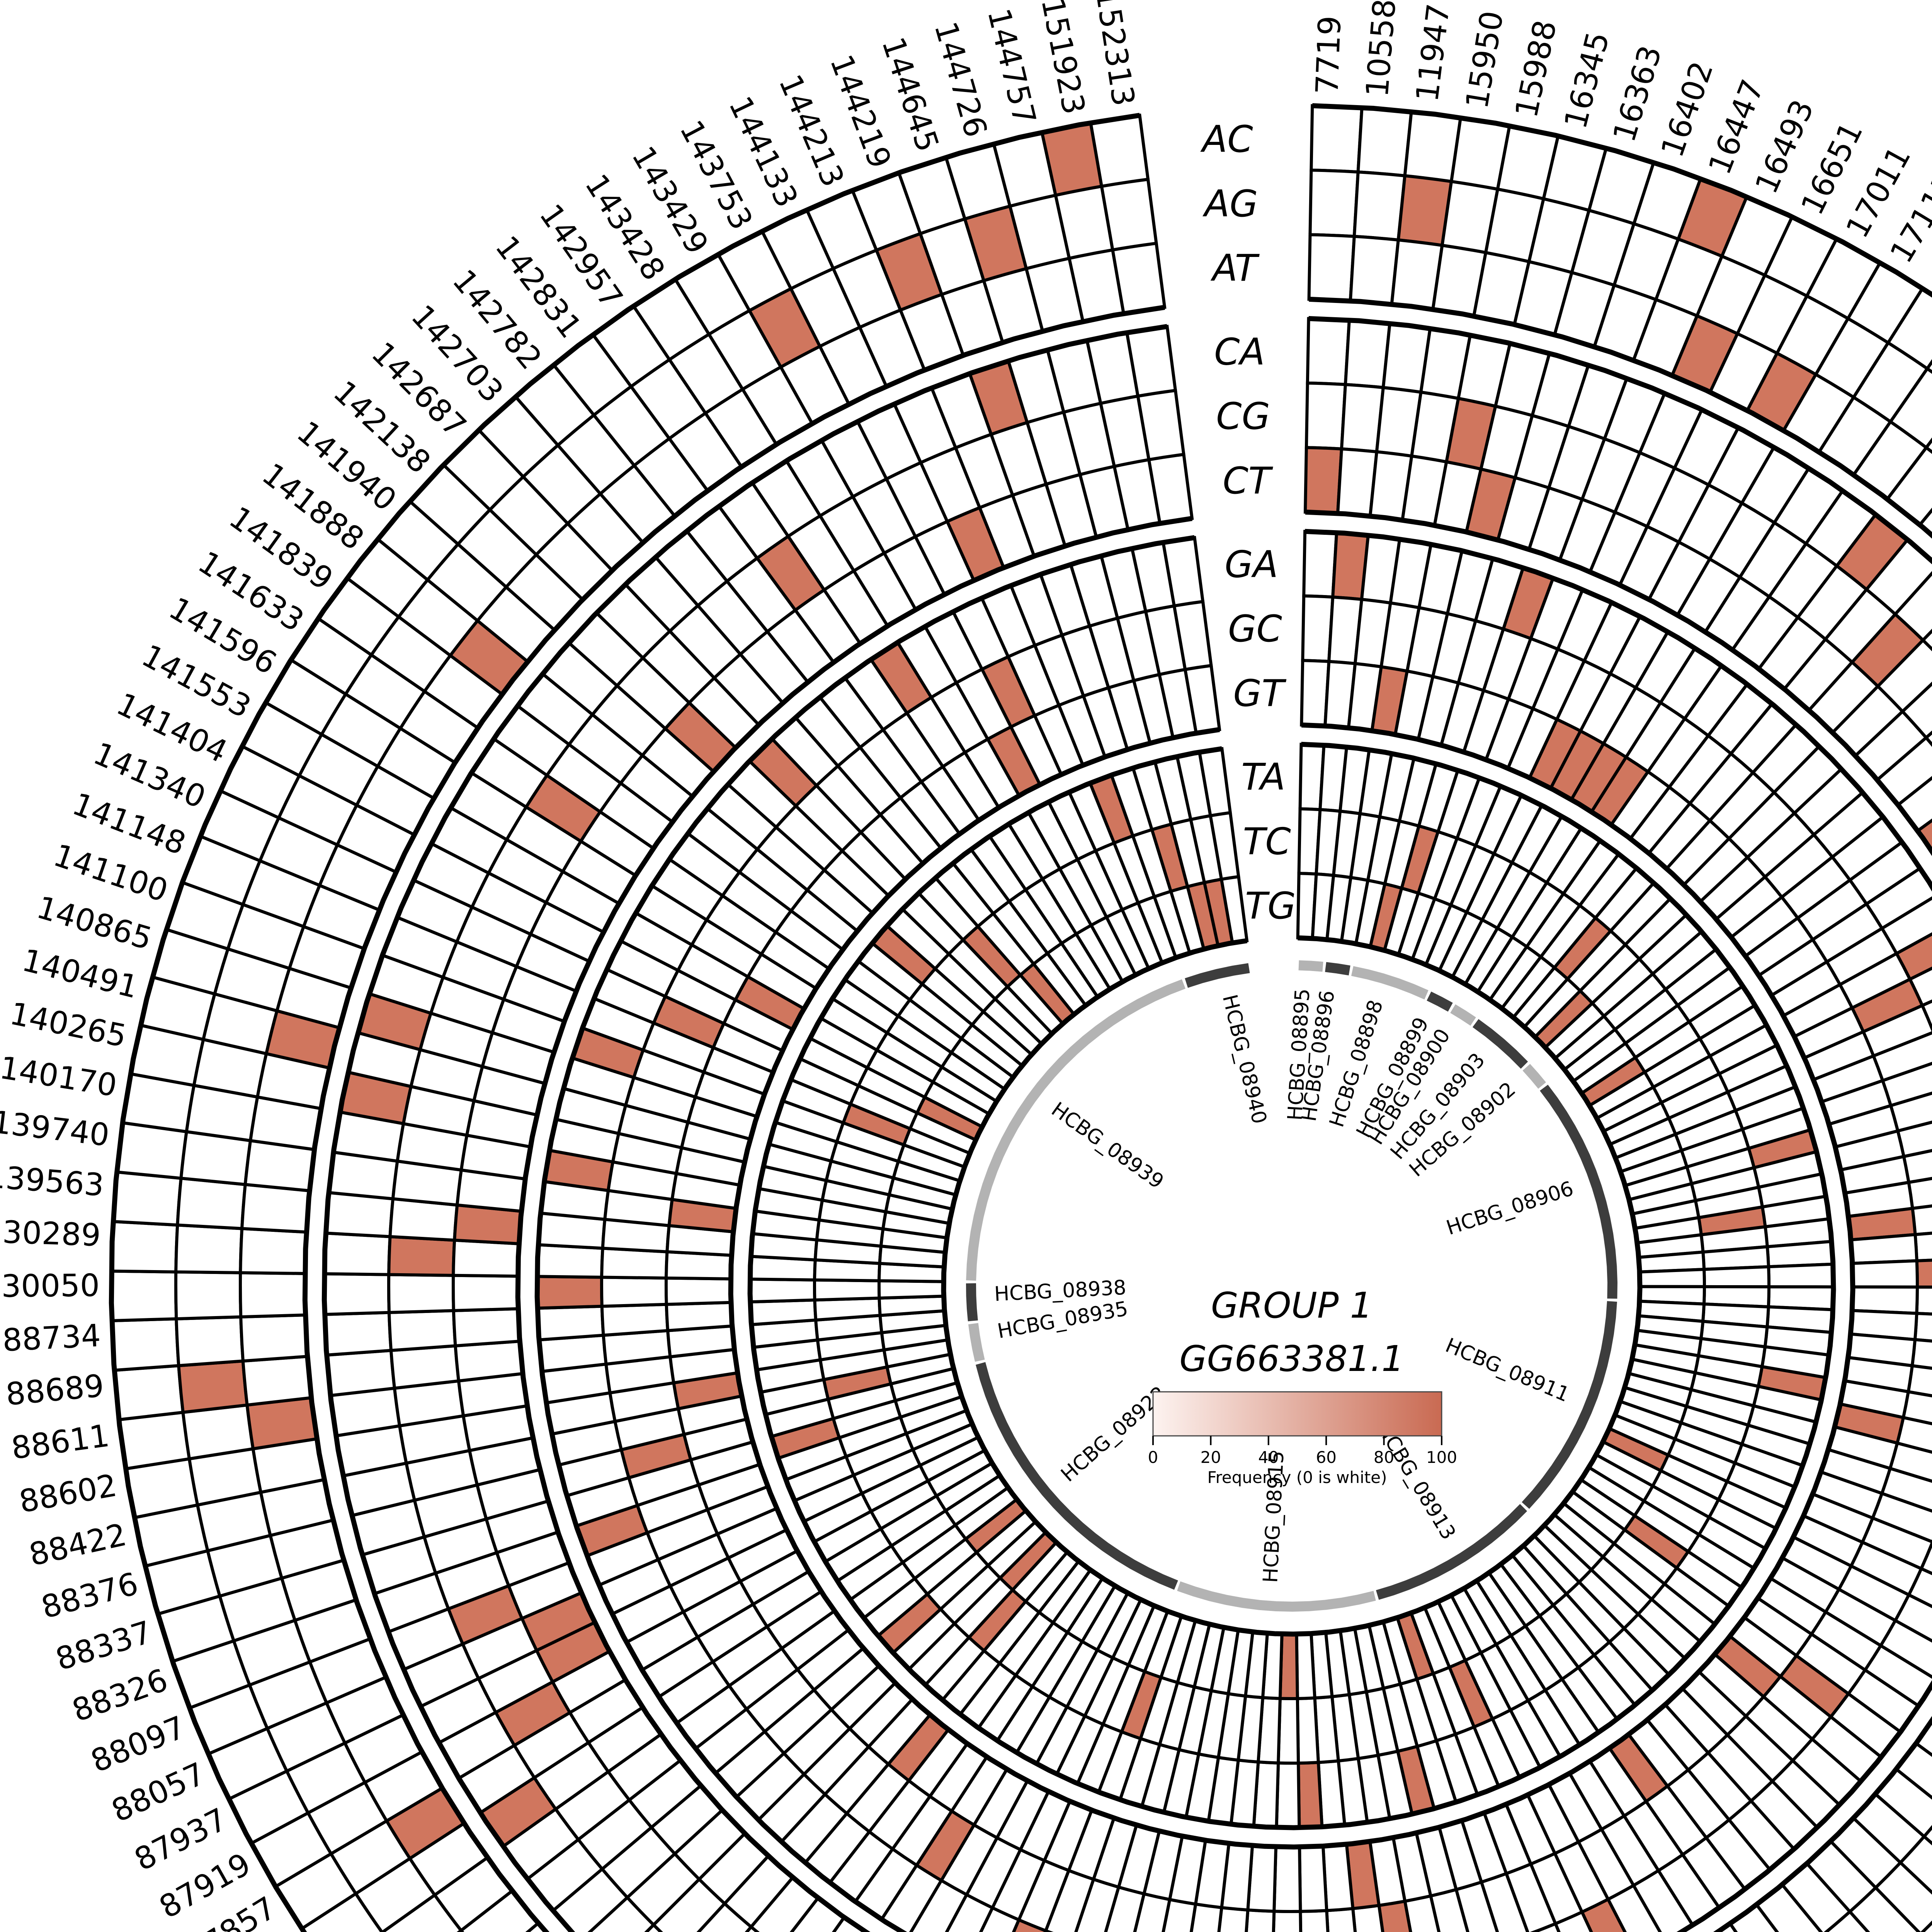 This screenshot has height=1932, width=1932. What do you see at coordinates (1297, 1414) in the screenshot?
I see `legend-colorbar` at bounding box center [1297, 1414].